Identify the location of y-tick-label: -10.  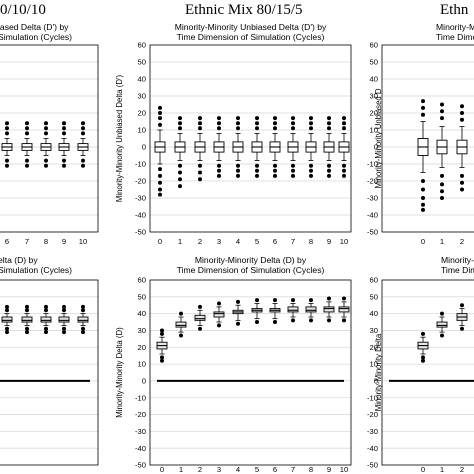
(372, 397).